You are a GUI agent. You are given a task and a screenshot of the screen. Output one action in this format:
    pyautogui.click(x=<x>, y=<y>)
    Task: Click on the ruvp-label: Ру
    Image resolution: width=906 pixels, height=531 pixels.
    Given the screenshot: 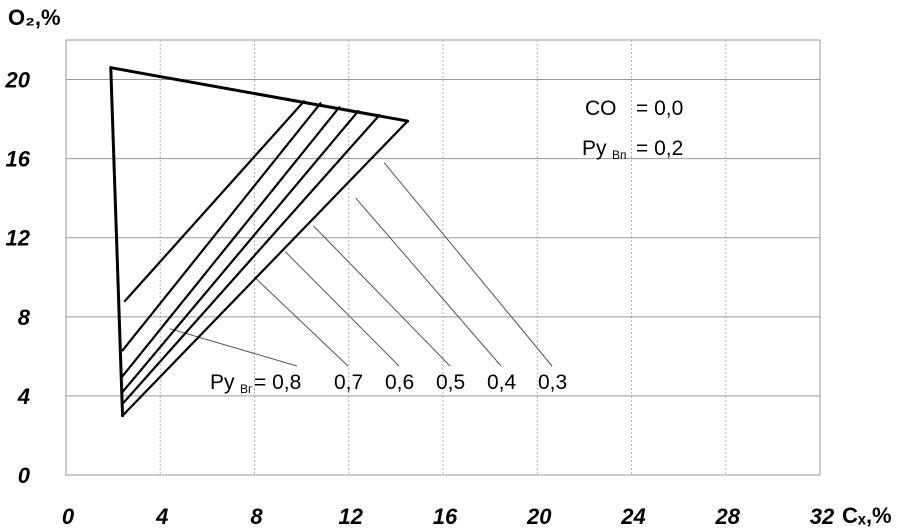 What is the action you would take?
    pyautogui.click(x=594, y=148)
    